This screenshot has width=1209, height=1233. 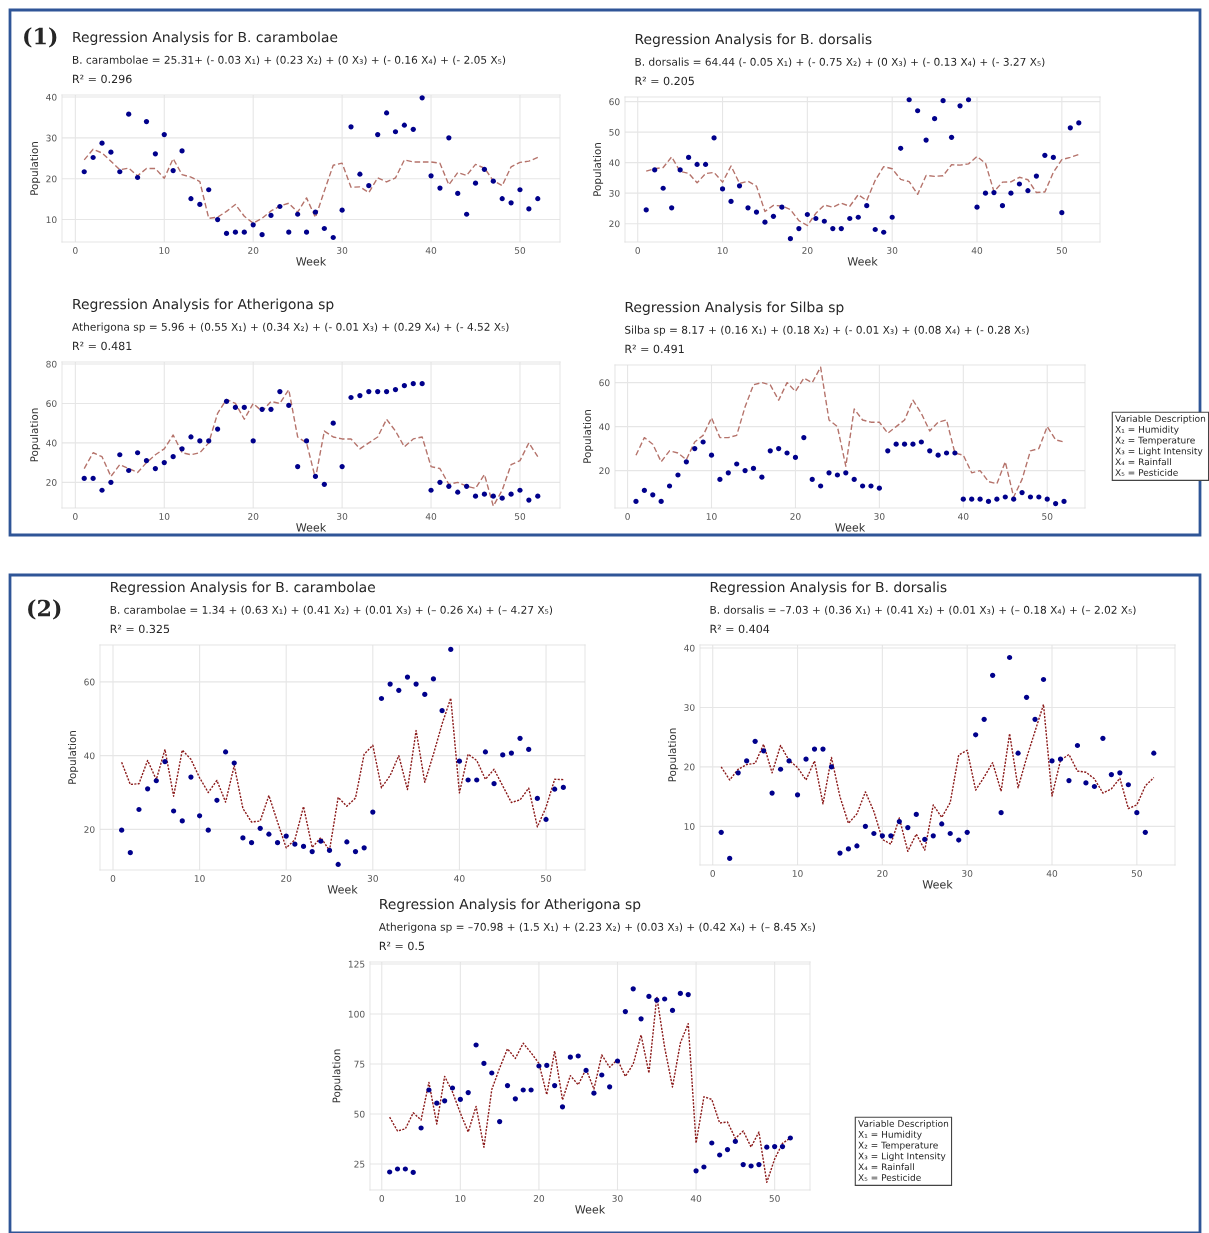 I want to click on x-axis-title: Week, so click(x=862, y=261).